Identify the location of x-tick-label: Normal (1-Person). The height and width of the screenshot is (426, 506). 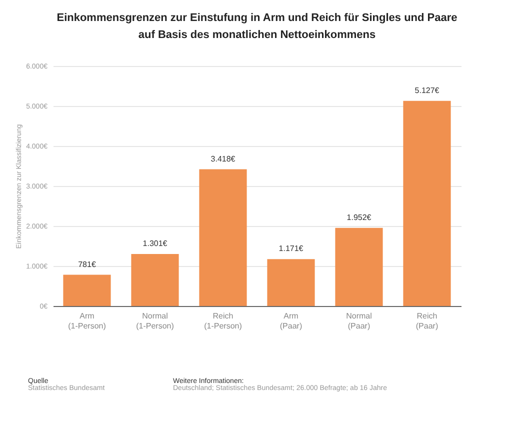
(155, 321).